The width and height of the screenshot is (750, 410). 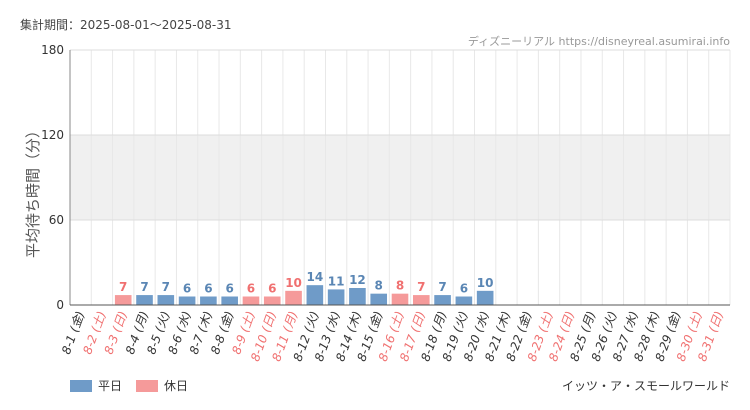 I want to click on legend-label-holiday: 休日, so click(x=176, y=386).